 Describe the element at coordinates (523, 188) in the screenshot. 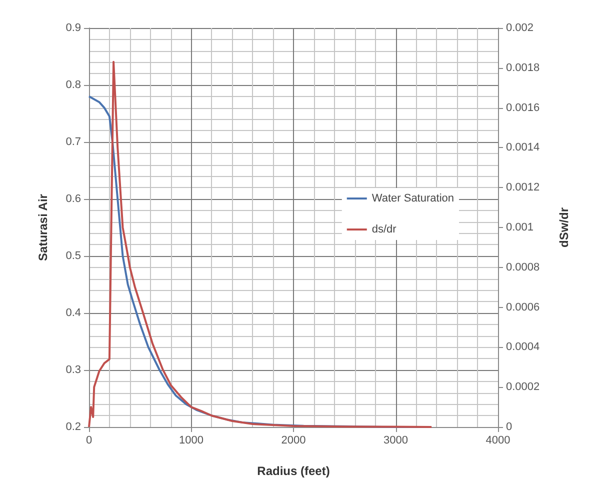

I see `y2-tick-label: 0.0012` at that location.